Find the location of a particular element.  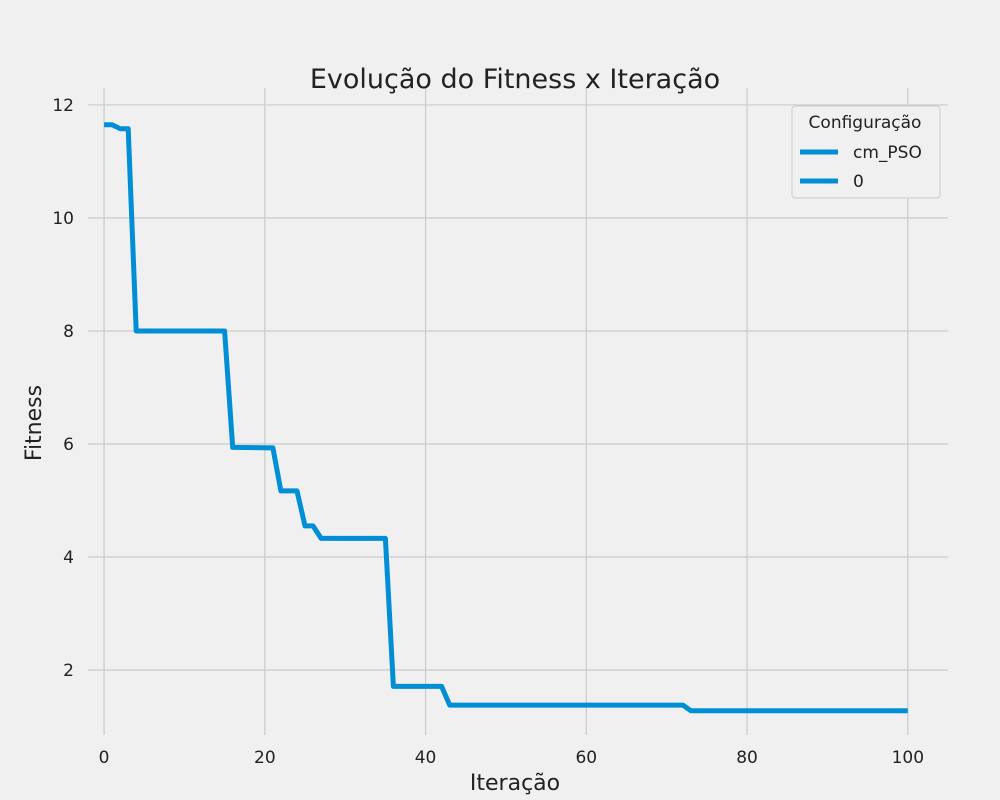

legend-label-1: 0 is located at coordinates (858, 182).